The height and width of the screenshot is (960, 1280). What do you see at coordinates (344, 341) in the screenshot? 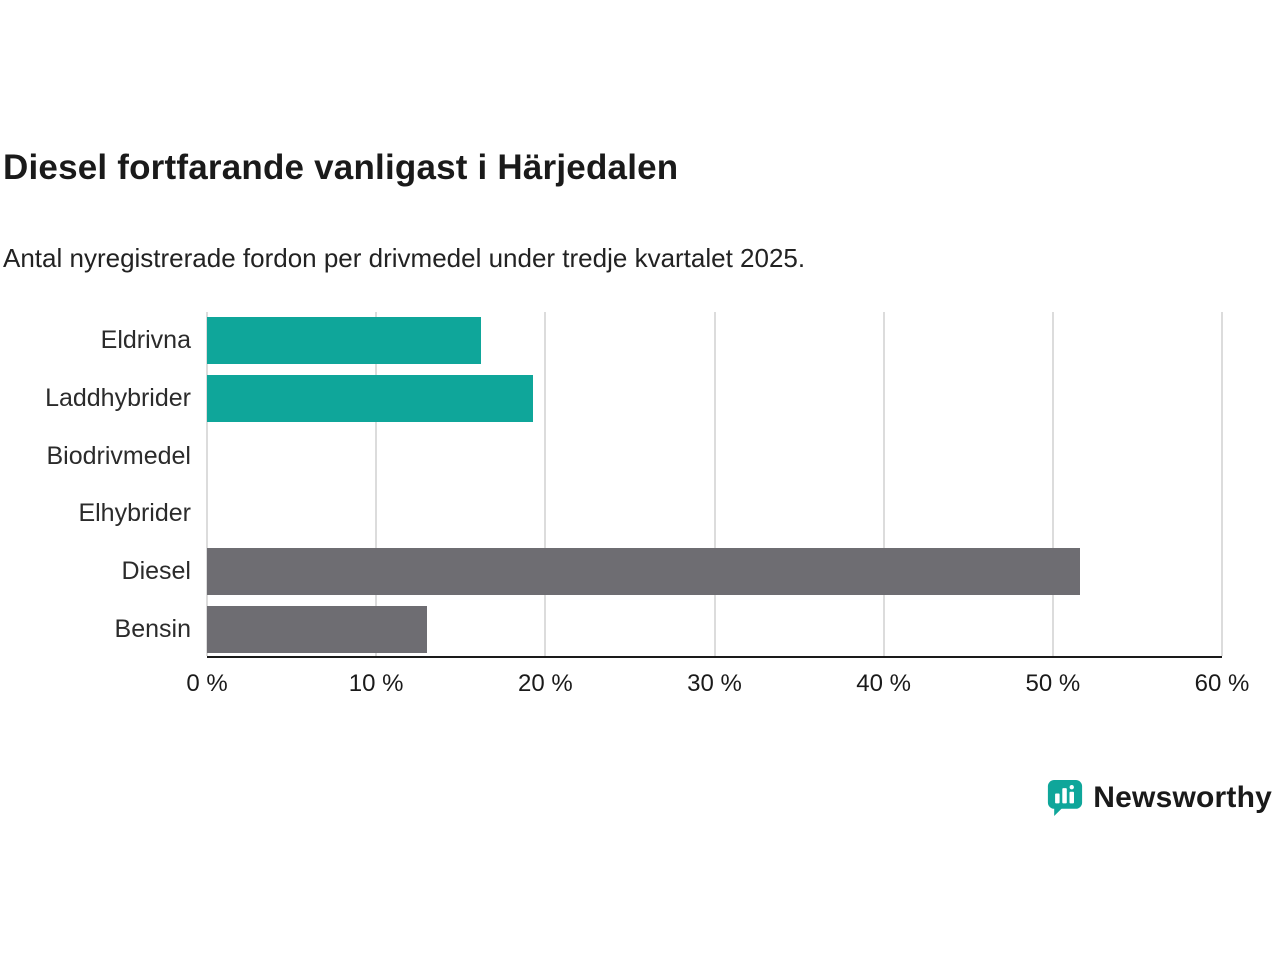
I see `bar-eldrivna` at bounding box center [344, 341].